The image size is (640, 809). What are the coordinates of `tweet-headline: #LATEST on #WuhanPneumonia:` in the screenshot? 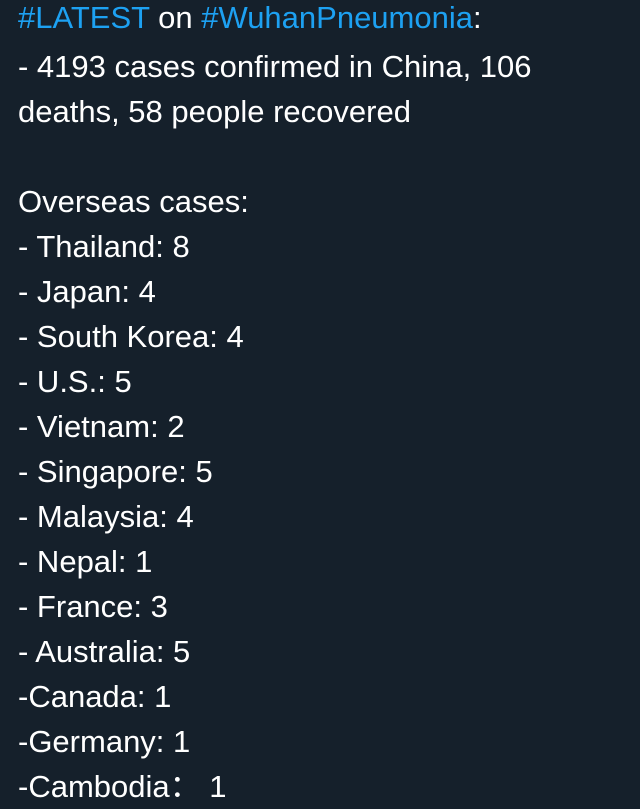 It's located at (323, 20).